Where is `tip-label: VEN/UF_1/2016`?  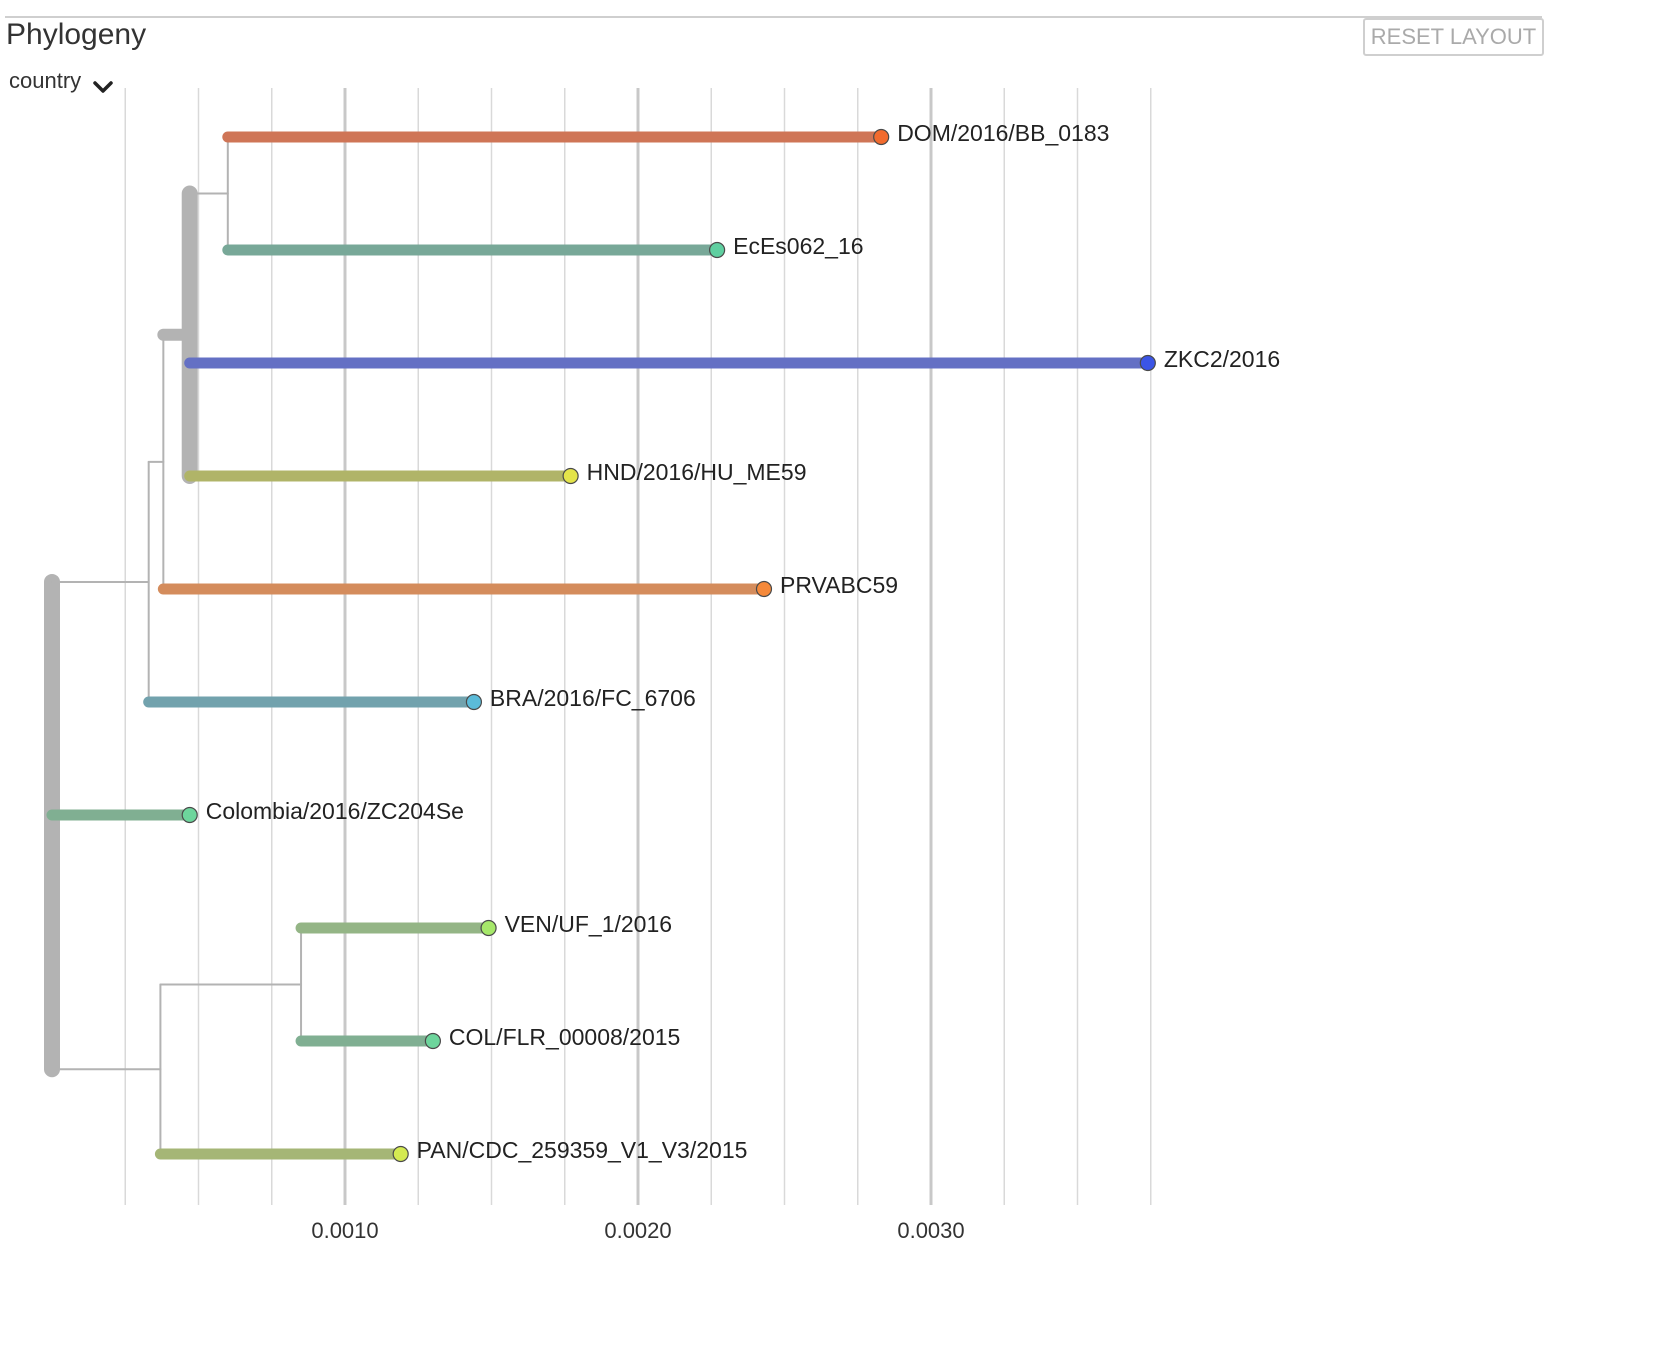
tip-label: VEN/UF_1/2016 is located at coordinates (588, 924).